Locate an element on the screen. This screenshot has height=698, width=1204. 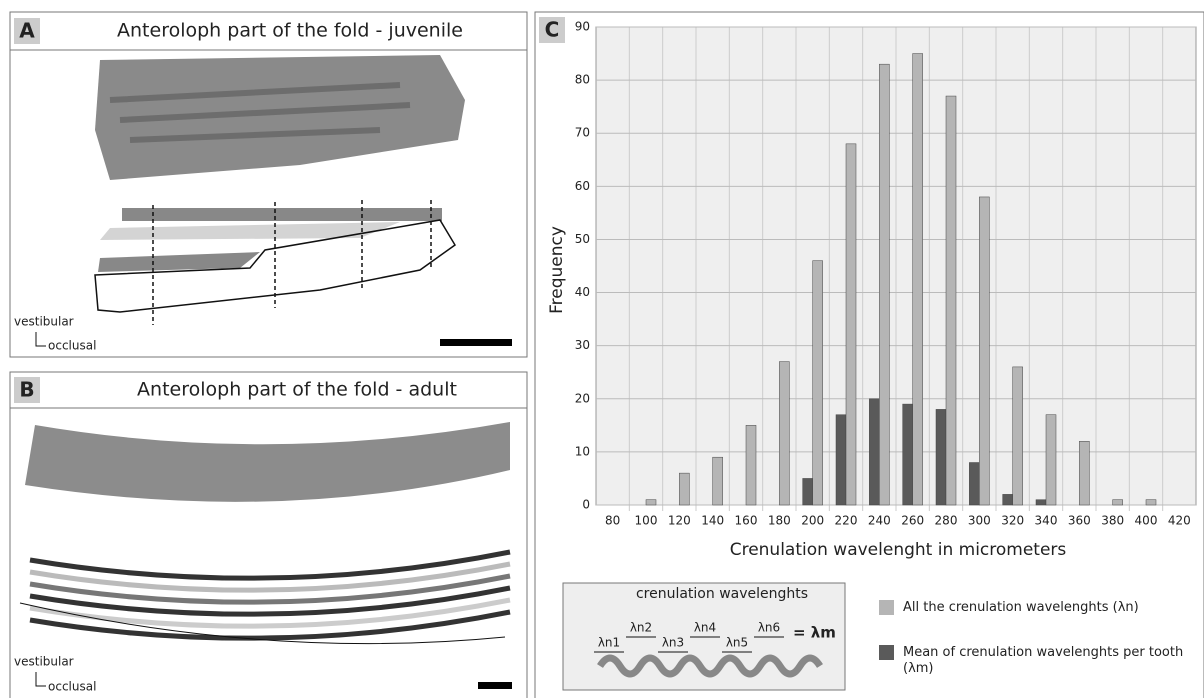
specimen-detail is located at coordinates (260, 112).